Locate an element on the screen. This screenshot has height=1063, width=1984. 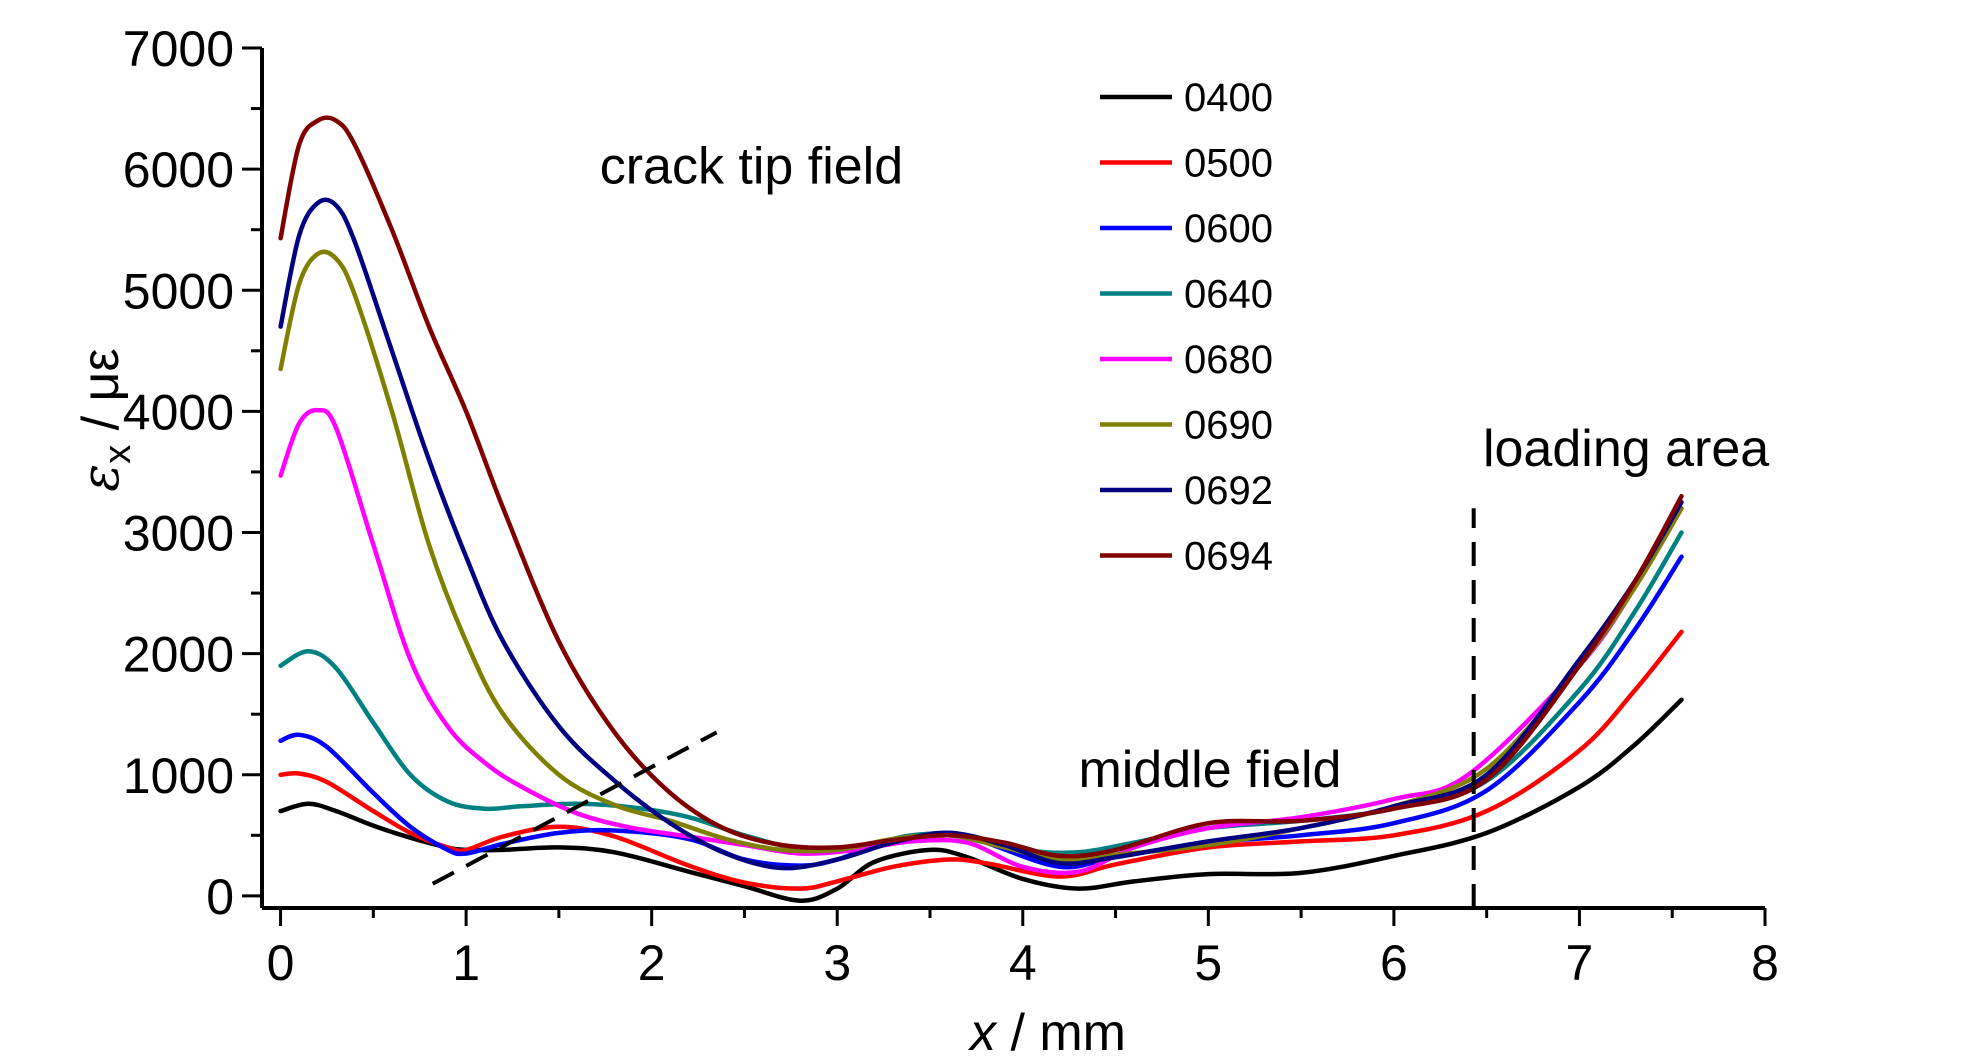
x-tick-label: 5 is located at coordinates (1208, 963).